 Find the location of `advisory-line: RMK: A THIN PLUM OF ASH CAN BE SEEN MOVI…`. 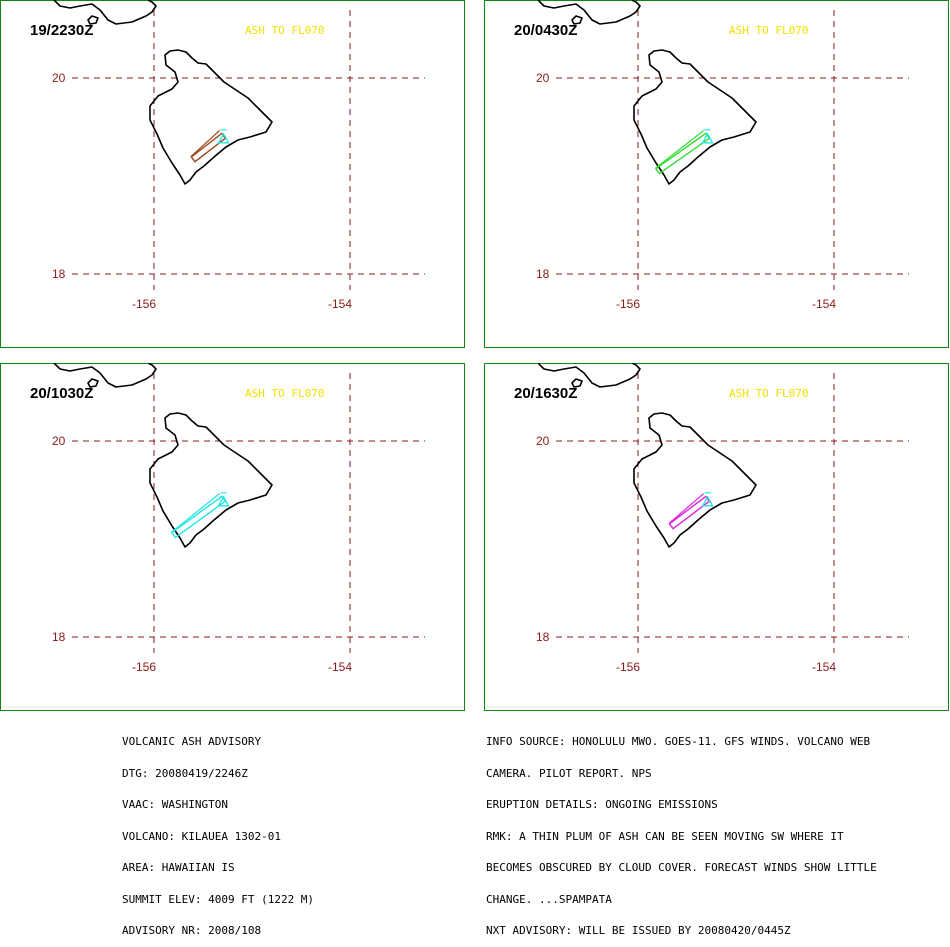

advisory-line: RMK: A THIN PLUM OF ASH CAN BE SEEN MOVI… is located at coordinates (665, 836).